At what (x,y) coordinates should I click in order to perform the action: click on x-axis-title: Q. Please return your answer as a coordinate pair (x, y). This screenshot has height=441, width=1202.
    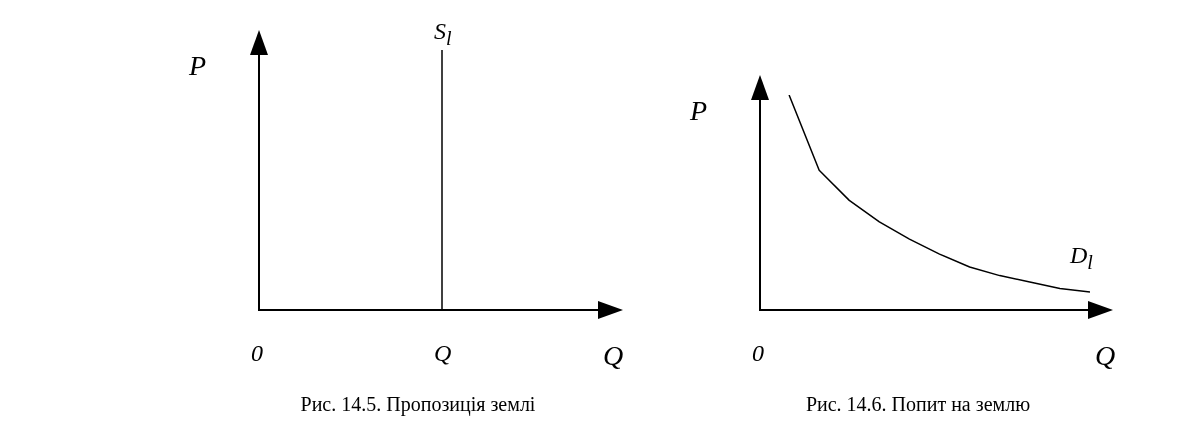
    Looking at the image, I should click on (1105, 356).